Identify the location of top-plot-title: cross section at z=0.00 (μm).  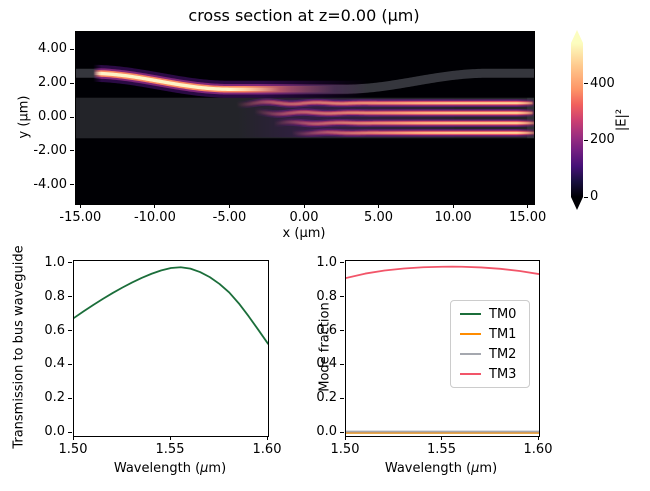
(304, 15).